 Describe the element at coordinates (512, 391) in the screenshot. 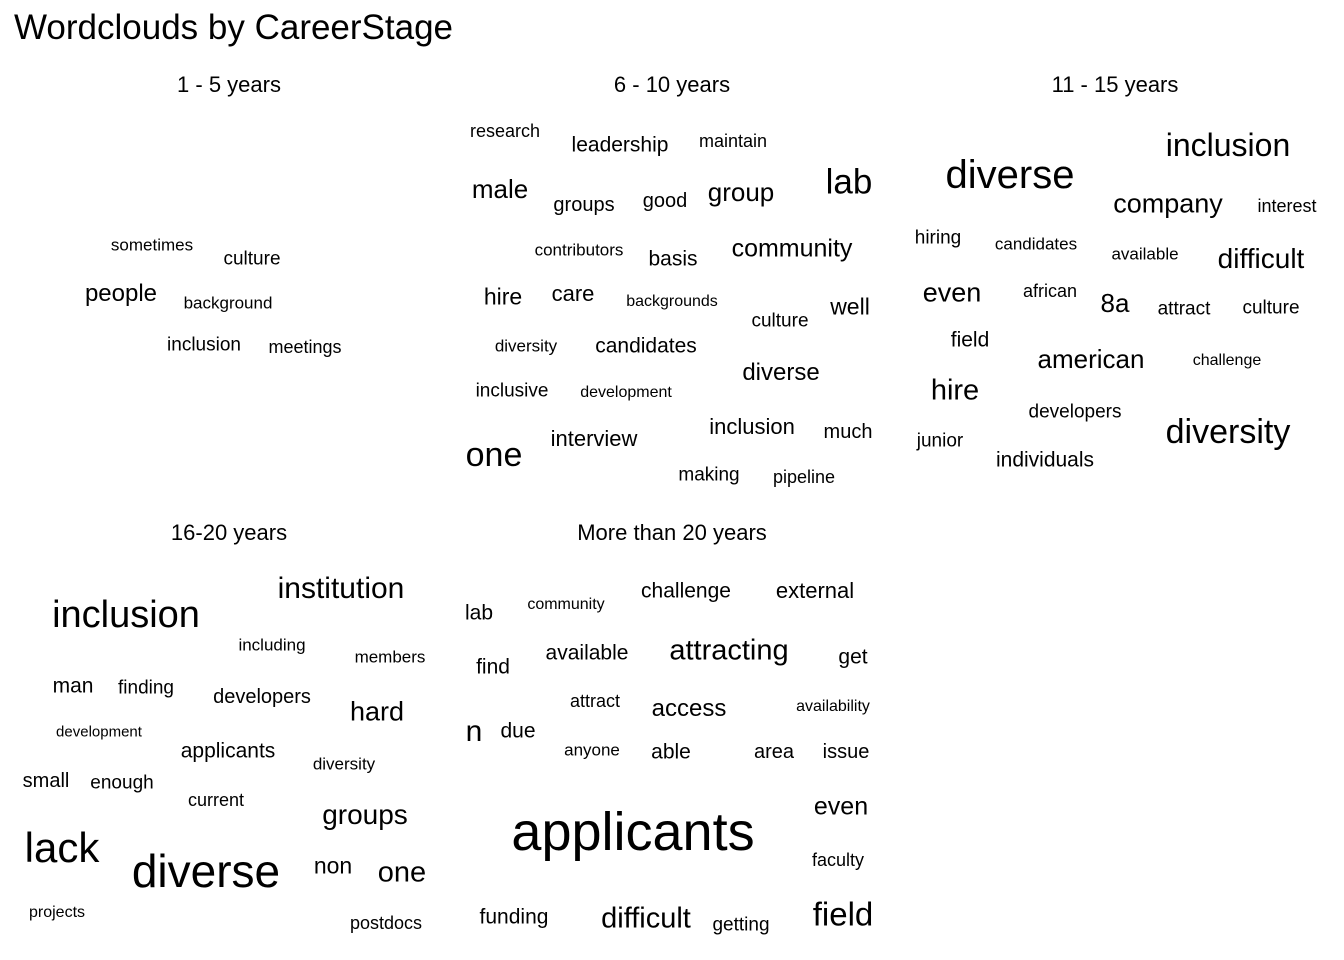

I see `word-inclusive: inclusive` at that location.